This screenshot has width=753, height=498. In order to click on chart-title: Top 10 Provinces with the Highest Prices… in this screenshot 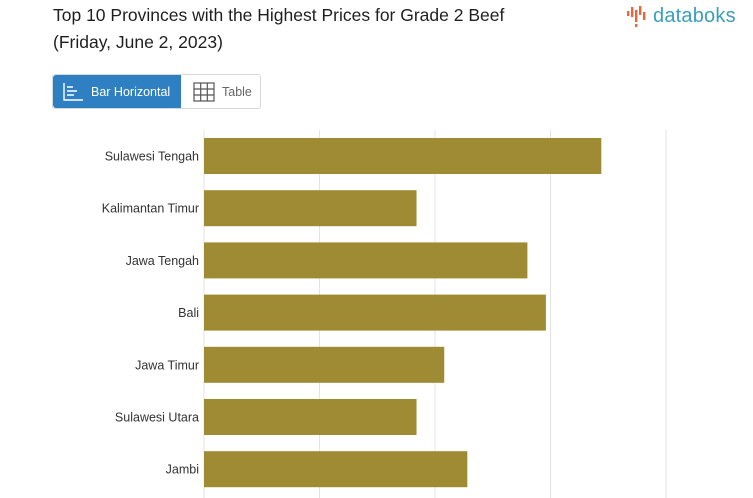, I will do `click(333, 29)`.